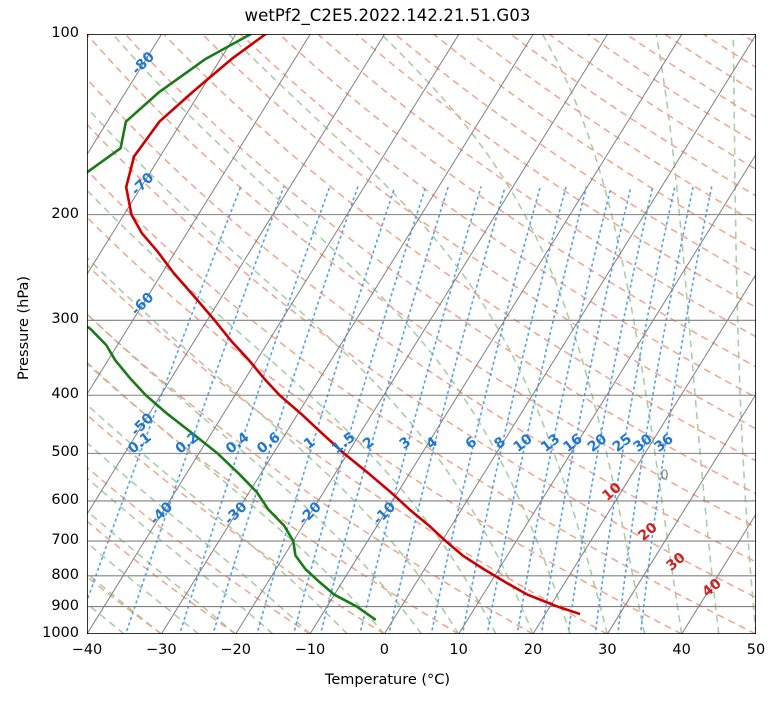 The height and width of the screenshot is (708, 775). What do you see at coordinates (65, 33) in the screenshot?
I see `y-tick-label: 100` at bounding box center [65, 33].